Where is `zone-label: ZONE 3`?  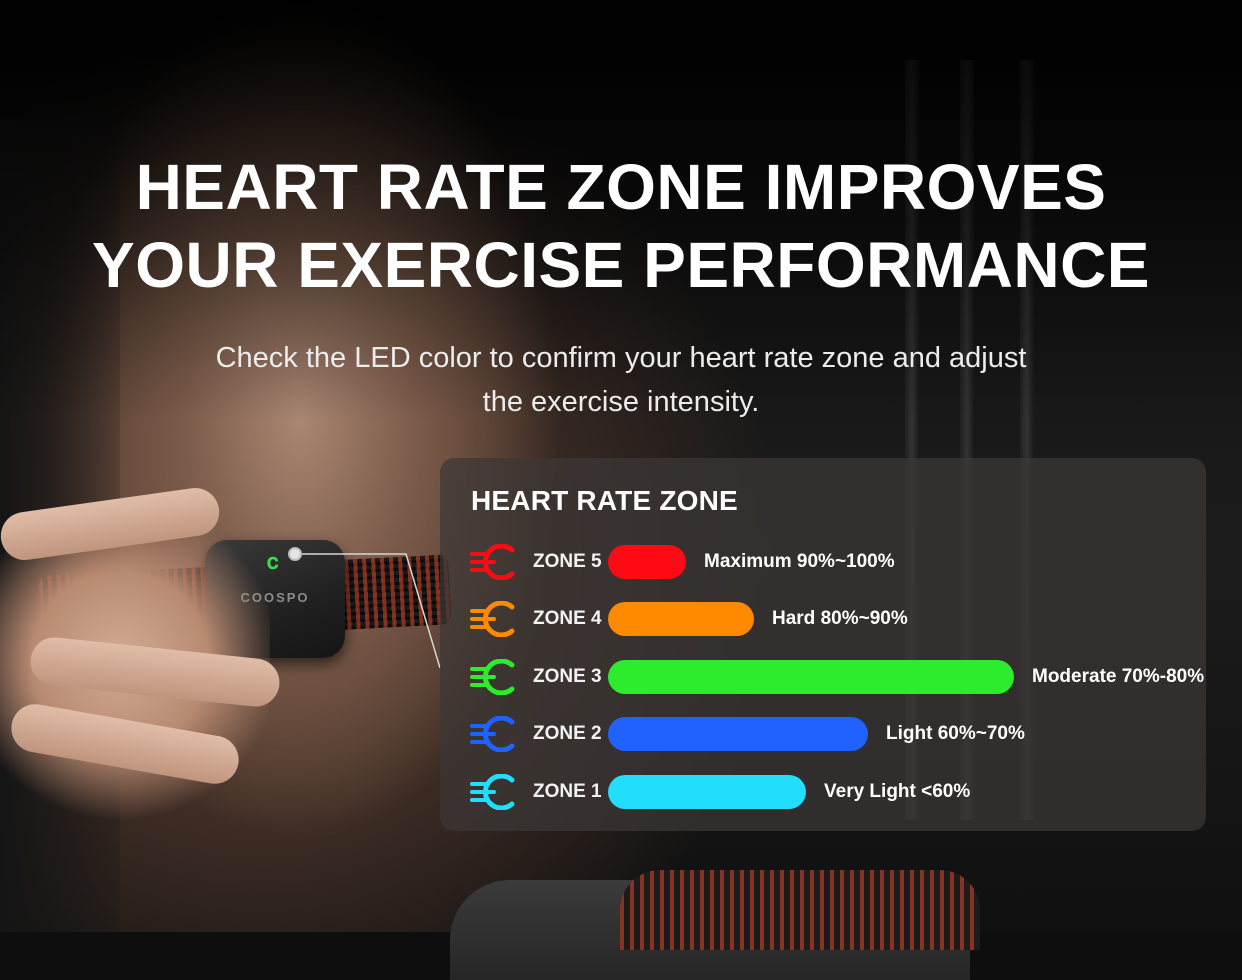 zone-label: ZONE 3 is located at coordinates (567, 676).